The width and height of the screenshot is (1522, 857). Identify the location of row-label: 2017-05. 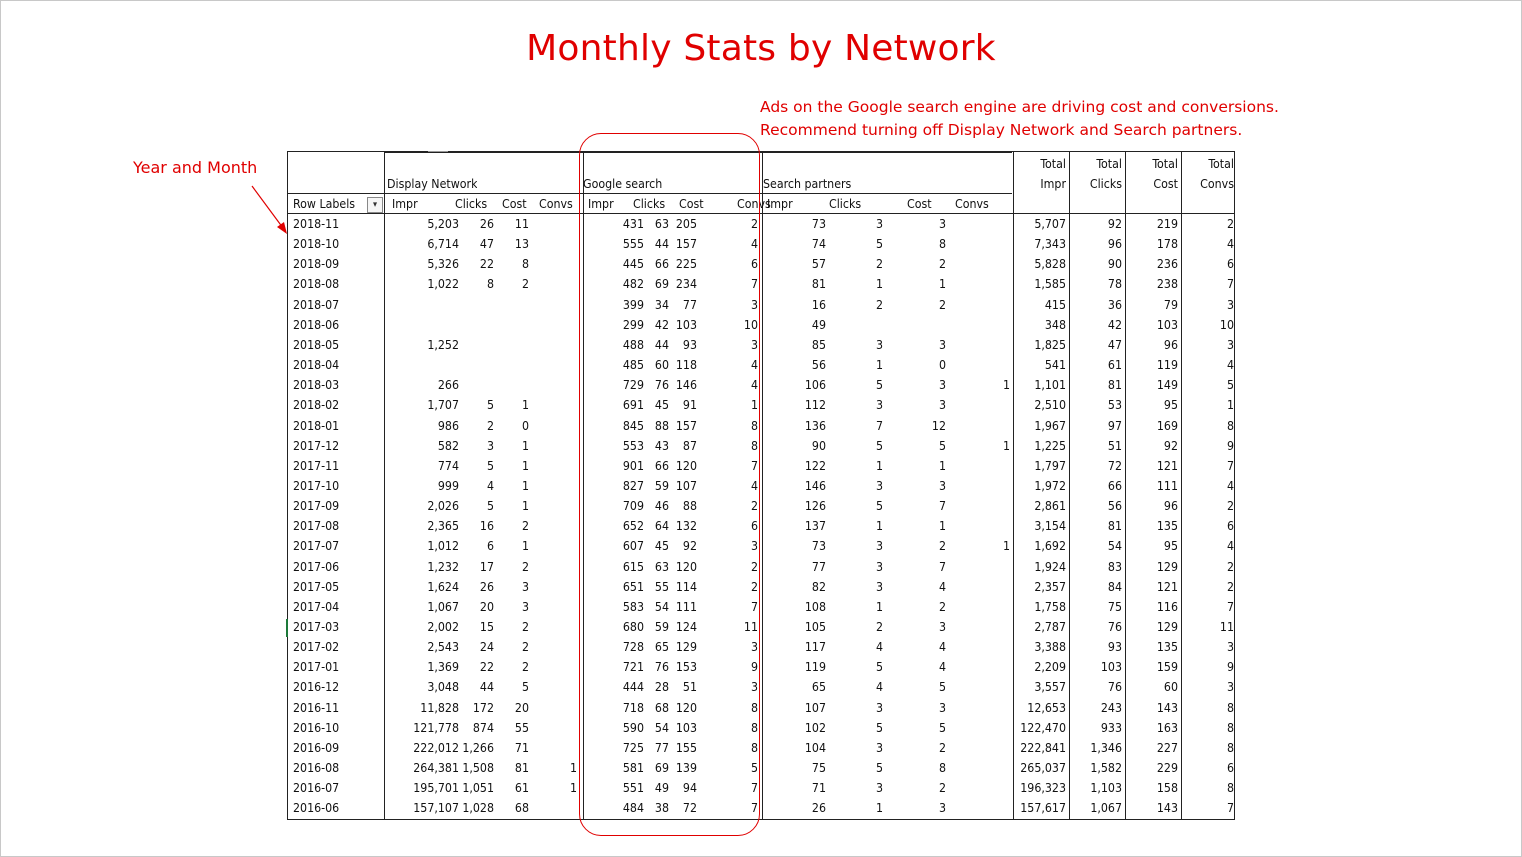
(316, 586).